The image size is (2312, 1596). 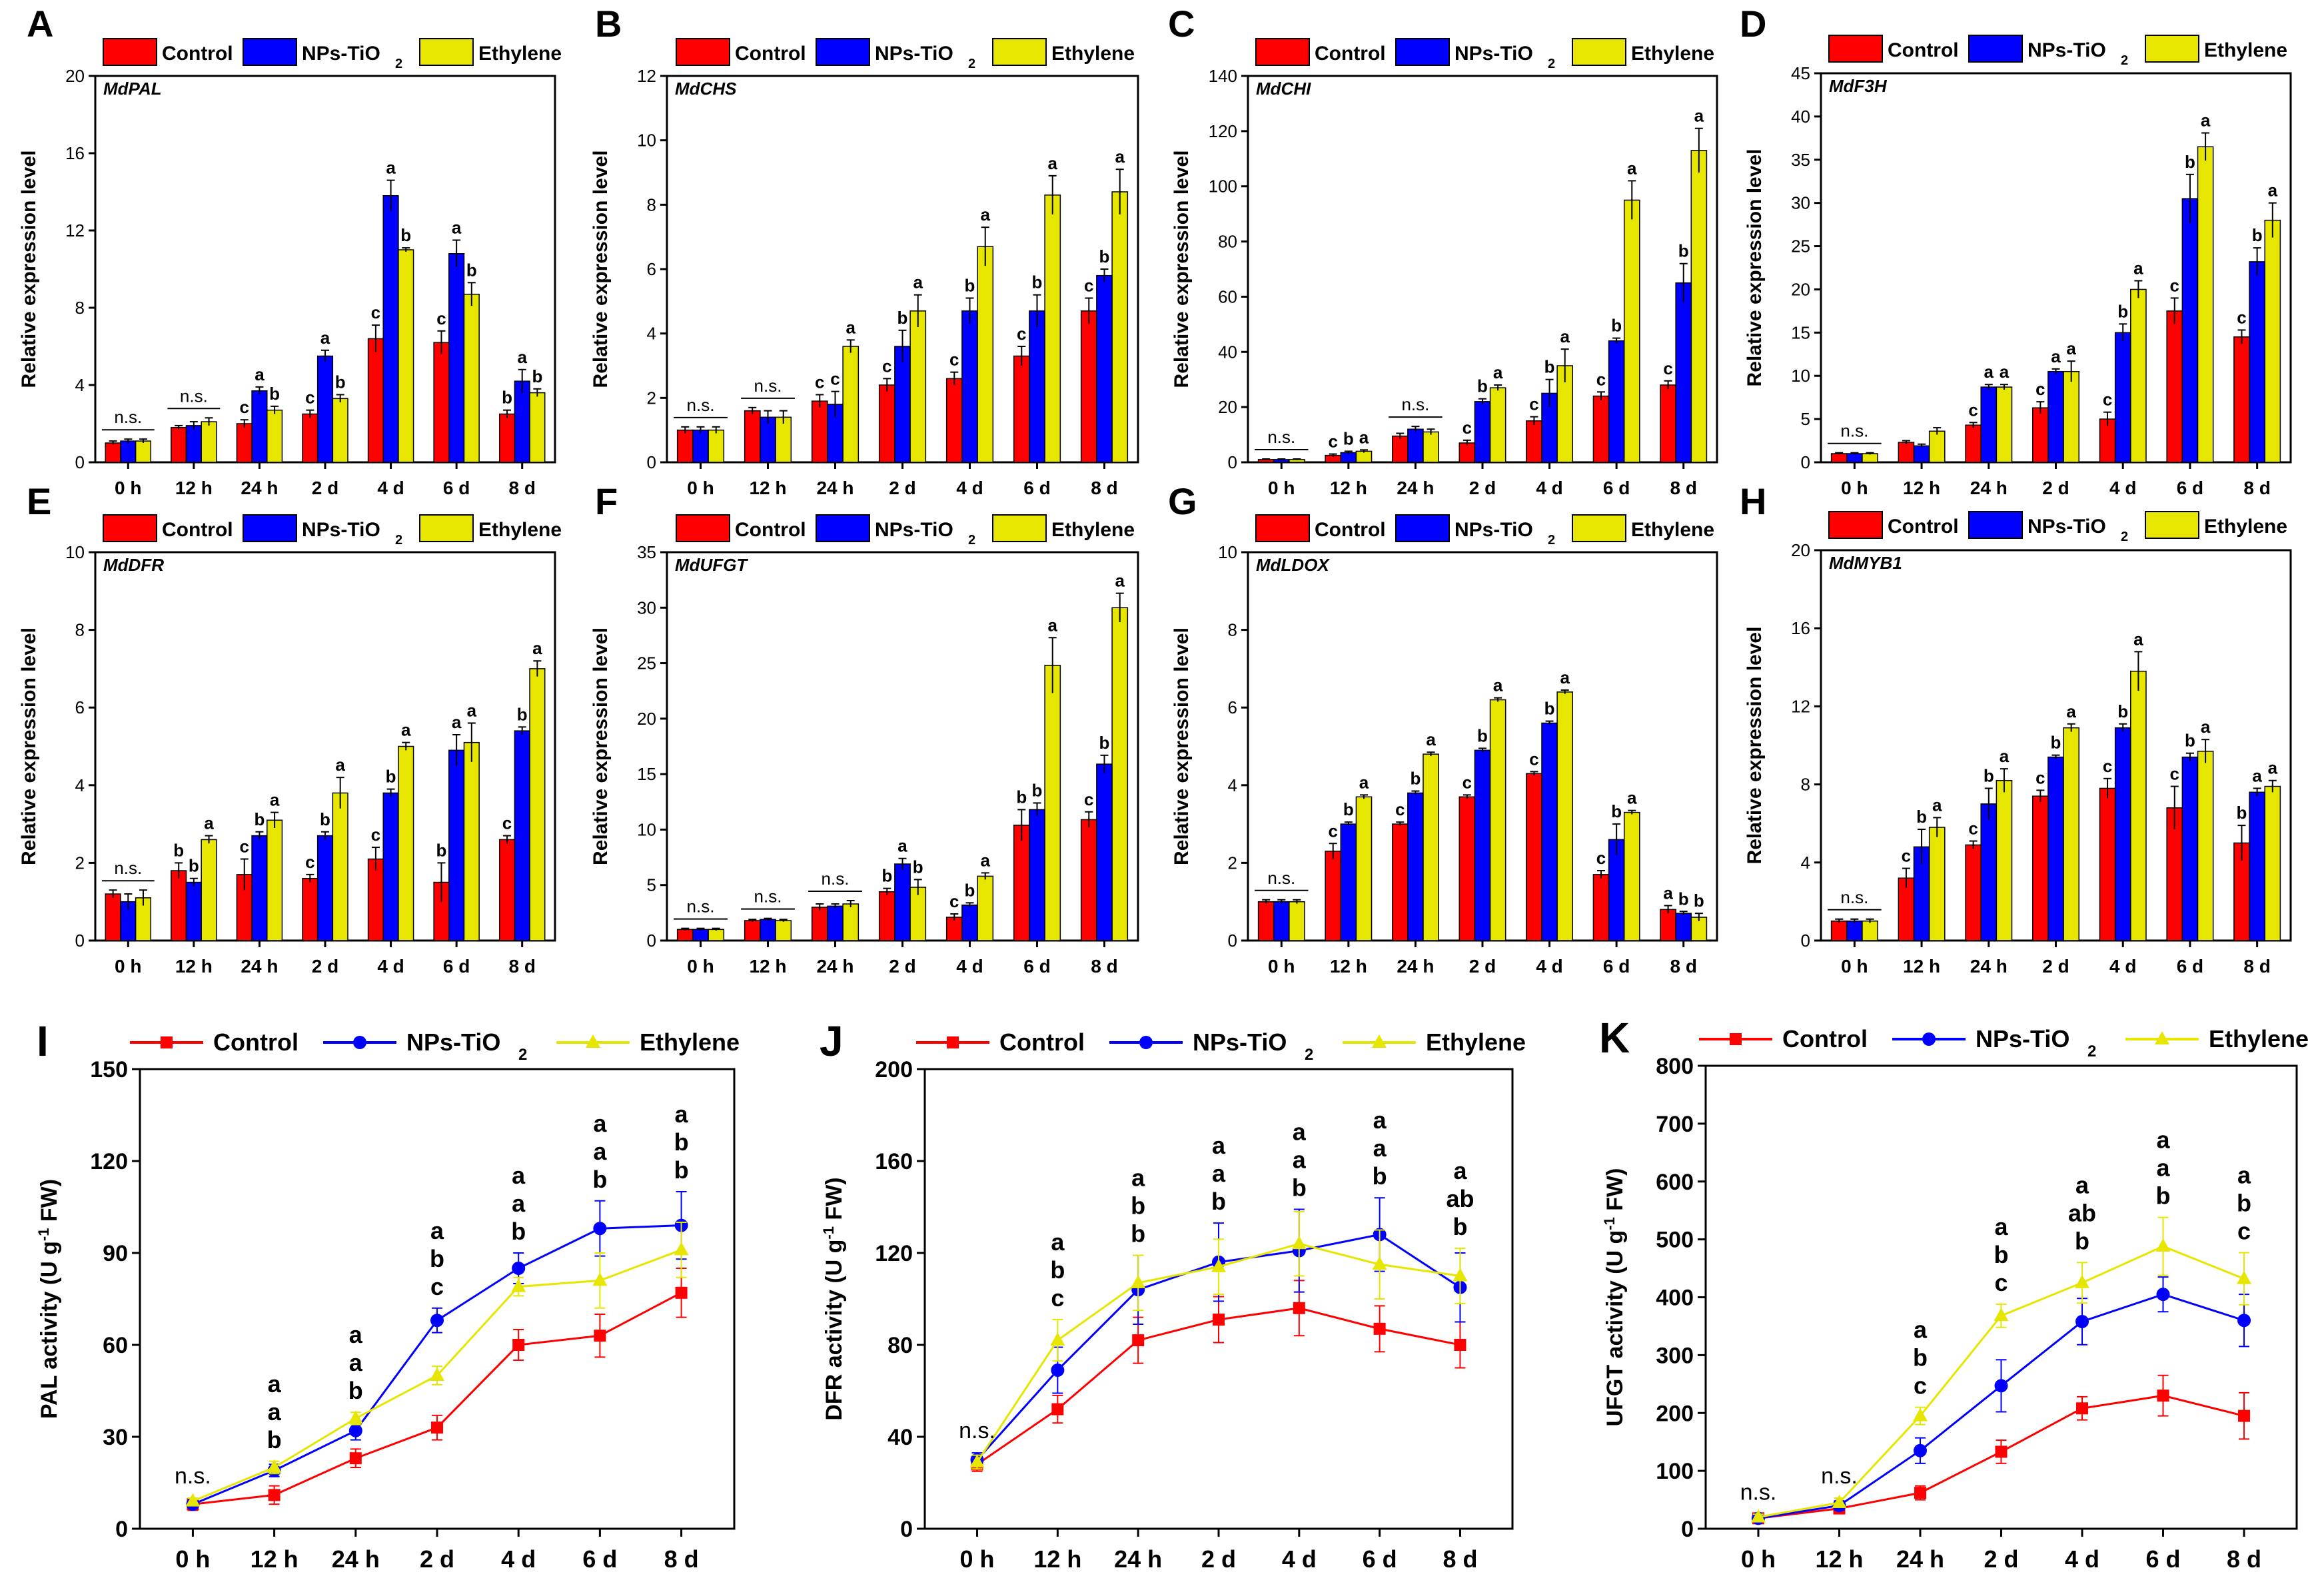 What do you see at coordinates (1309, 1055) in the screenshot?
I see `legend-label-subscript: 2` at bounding box center [1309, 1055].